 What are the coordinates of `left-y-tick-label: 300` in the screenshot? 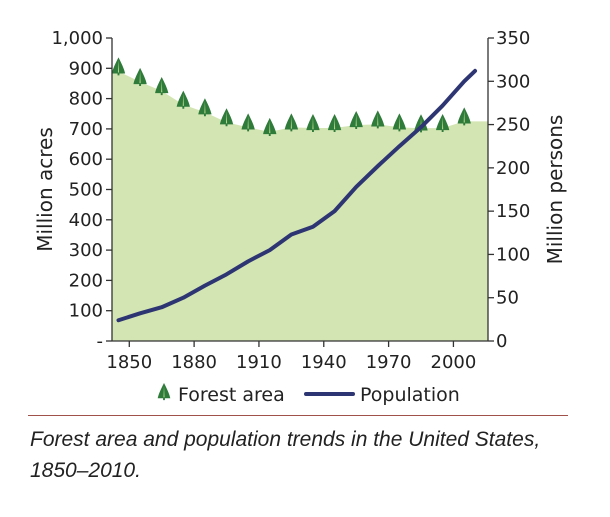 It's located at (86, 250).